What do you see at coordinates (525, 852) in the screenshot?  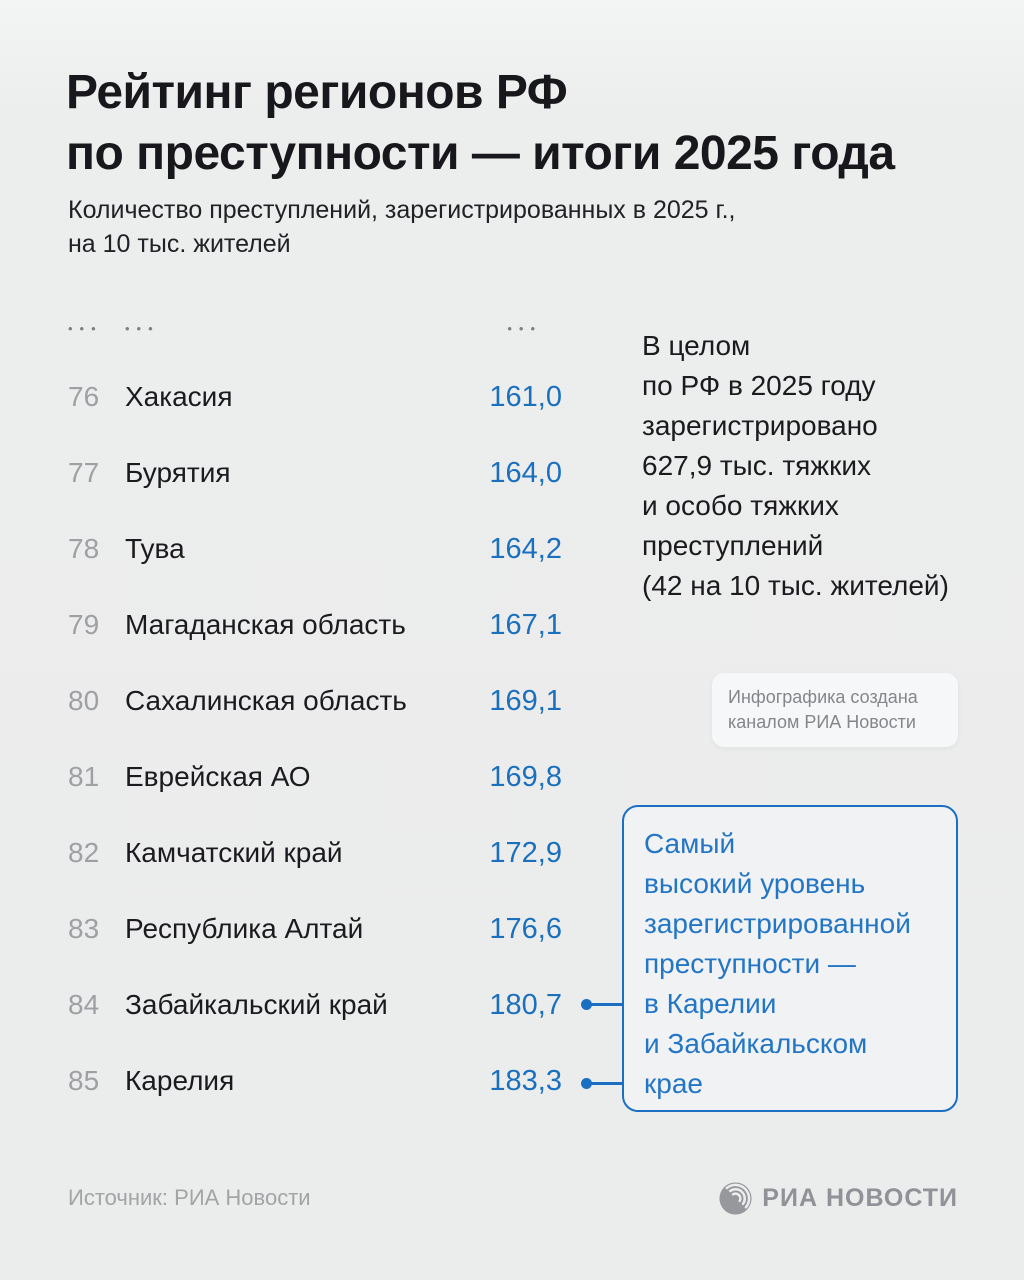 I see `region-value: 172,9` at bounding box center [525, 852].